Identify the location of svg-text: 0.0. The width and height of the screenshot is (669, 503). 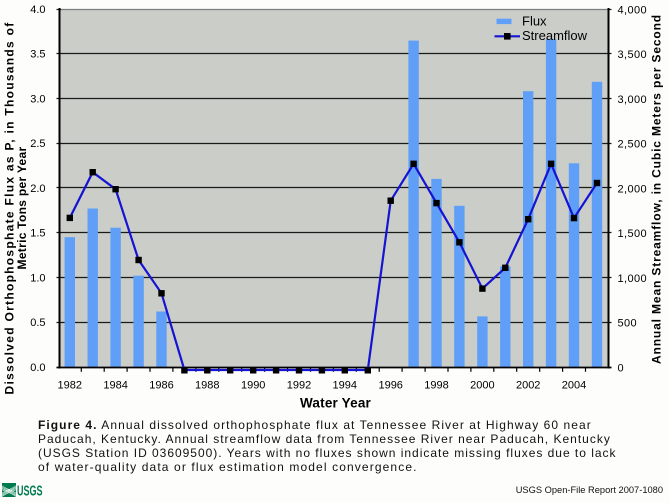
(37, 368).